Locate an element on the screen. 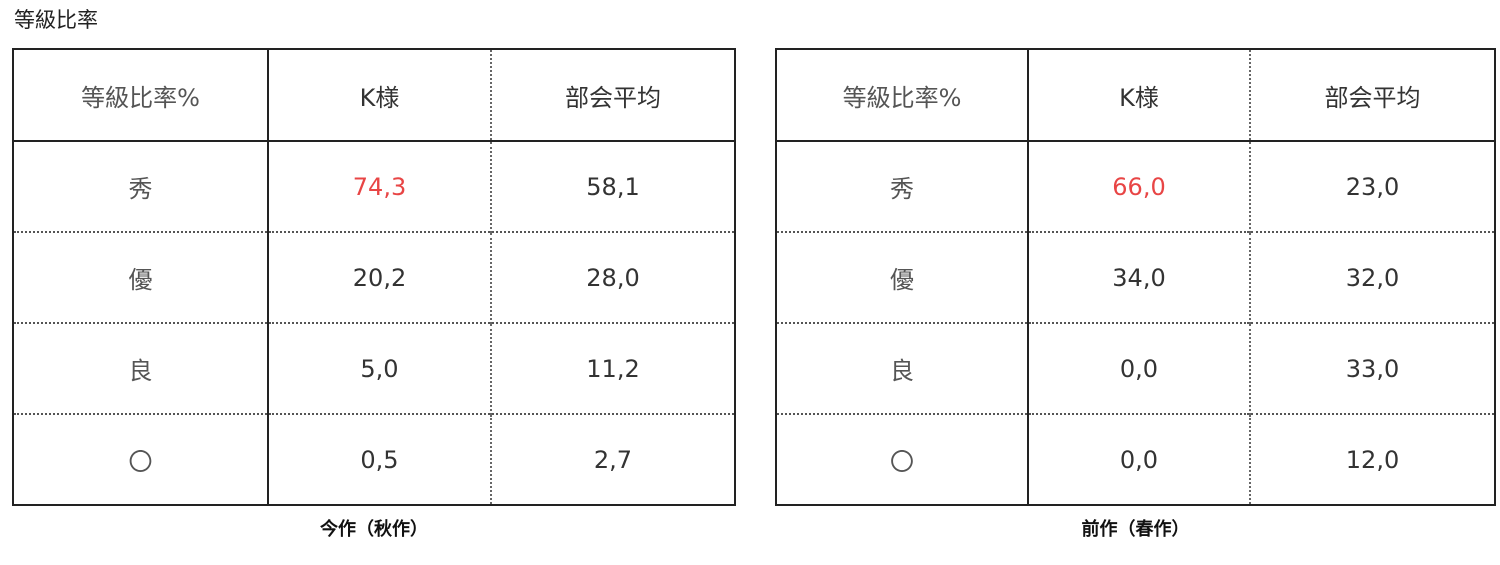  avg-value-cell: 33,0 is located at coordinates (1372, 368).